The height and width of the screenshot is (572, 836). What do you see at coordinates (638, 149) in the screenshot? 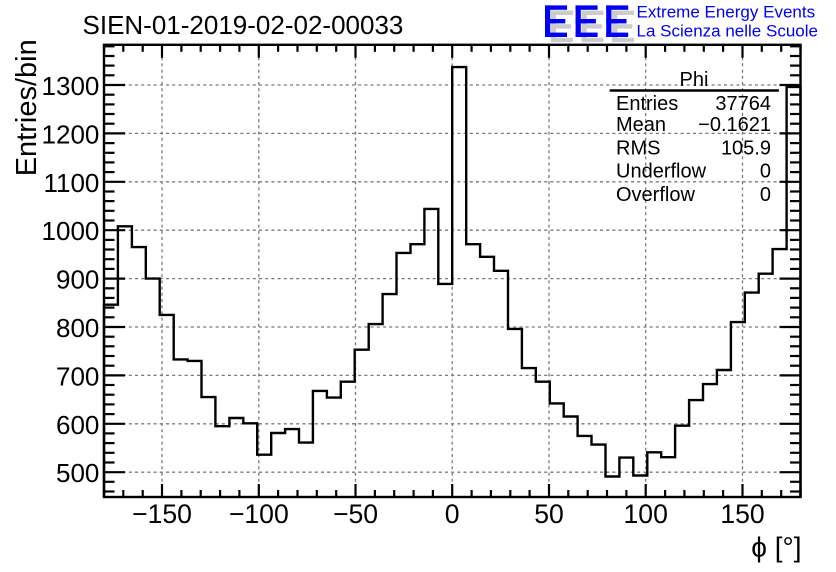
I see `svg-text: RMS` at bounding box center [638, 149].